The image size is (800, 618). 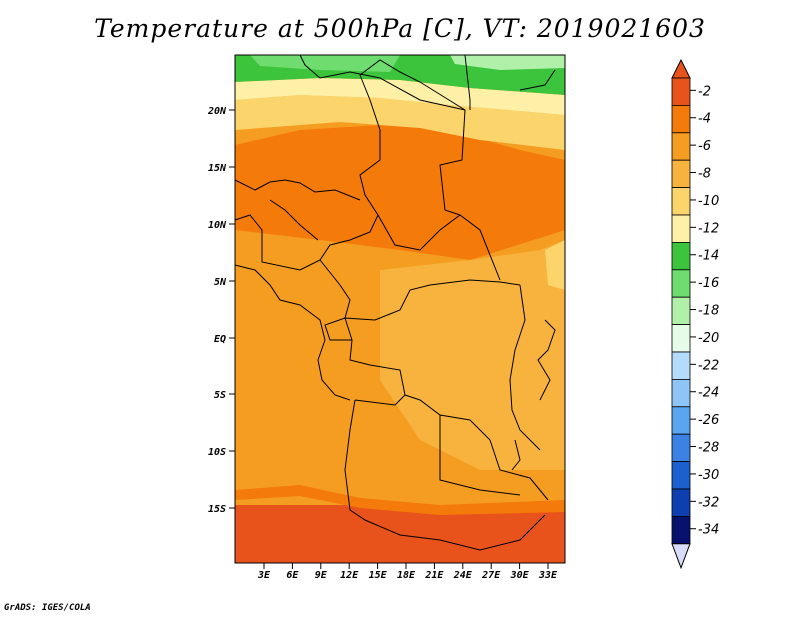 What do you see at coordinates (704, 119) in the screenshot?
I see `colorbar-label: -4` at bounding box center [704, 119].